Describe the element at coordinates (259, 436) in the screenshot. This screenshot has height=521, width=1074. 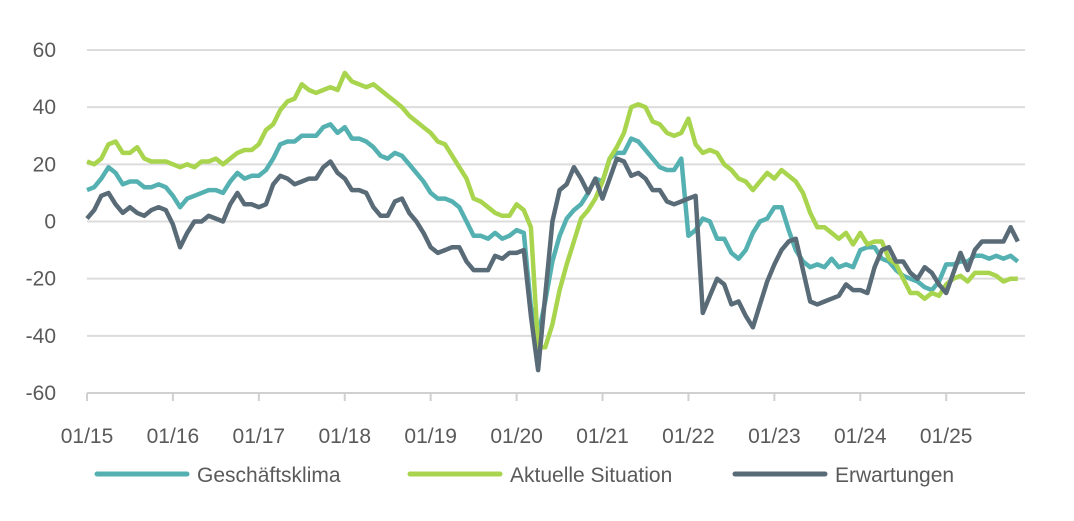
I see `x-tick-label: 01/17` at that location.